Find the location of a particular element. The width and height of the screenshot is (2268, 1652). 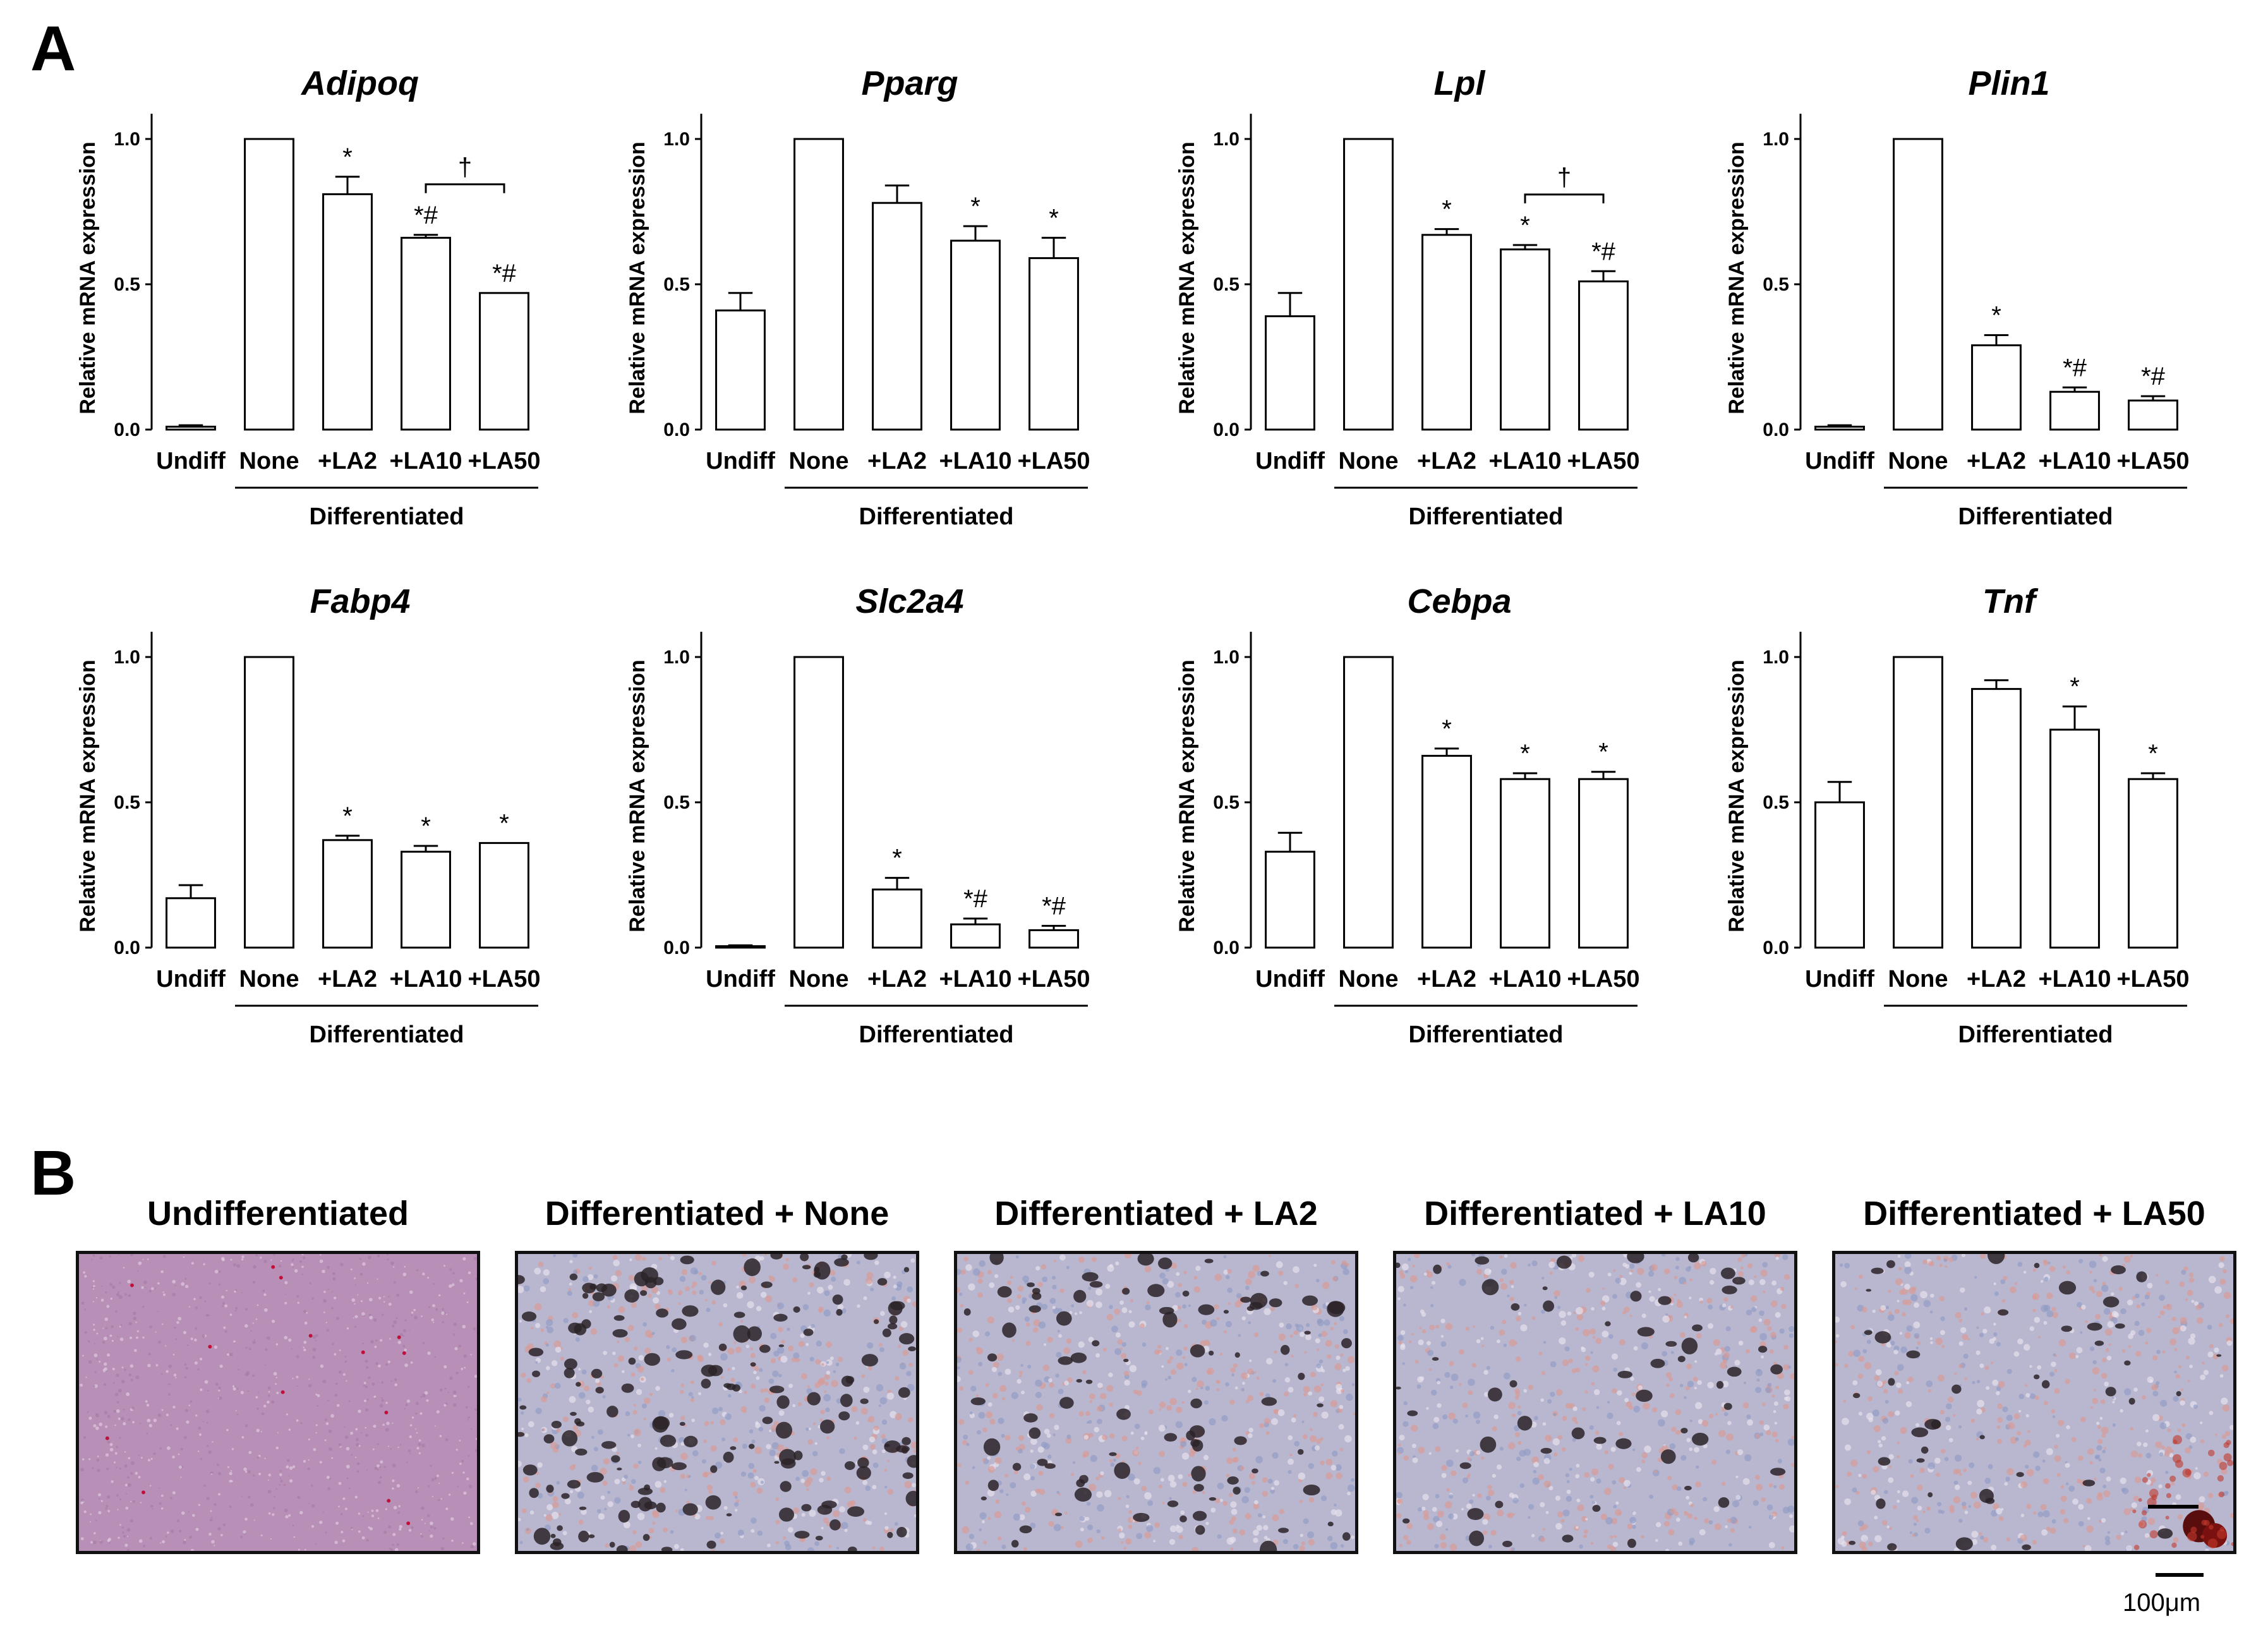

bracket-label: † is located at coordinates (465, 167).